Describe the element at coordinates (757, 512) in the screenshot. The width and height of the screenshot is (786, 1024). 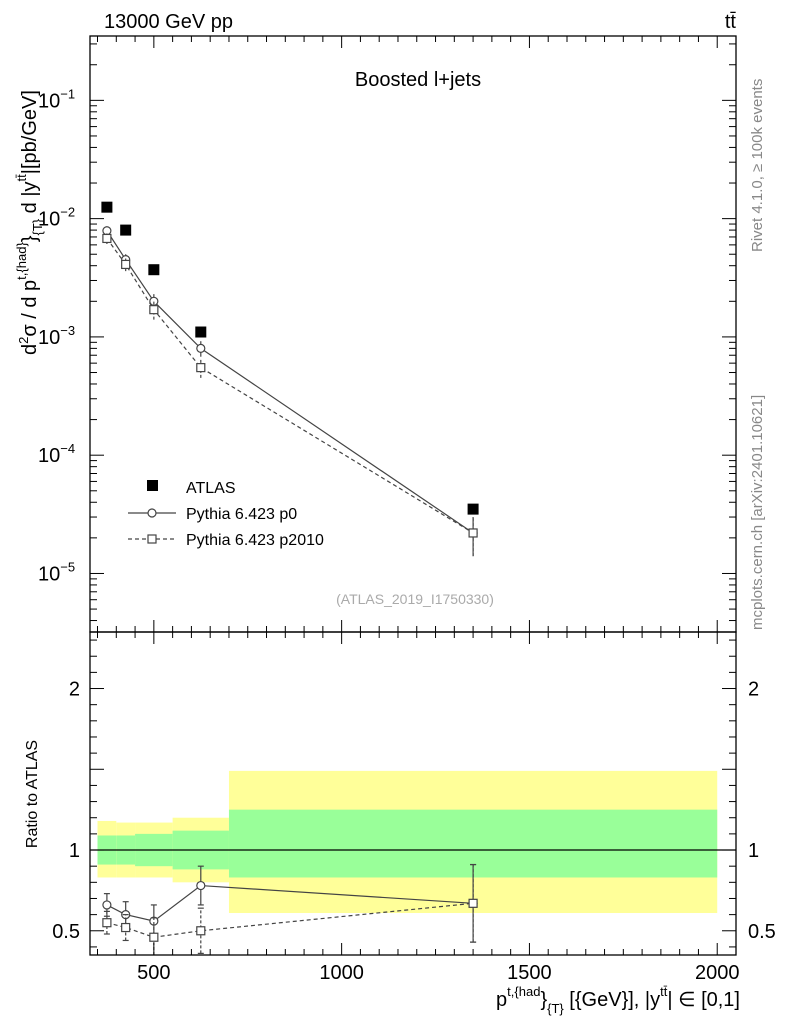
I see `mcplots-label: mcplots.cern.ch [arXiv:2401.10621]` at that location.